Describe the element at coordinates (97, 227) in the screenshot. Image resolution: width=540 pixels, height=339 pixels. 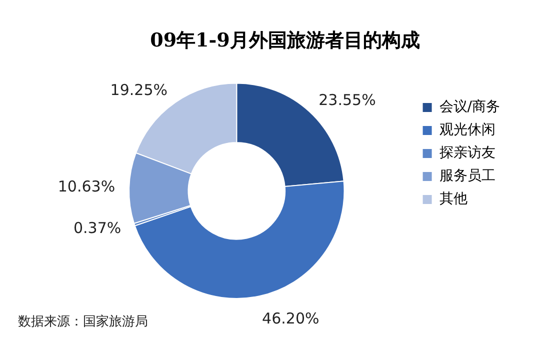
I see `data-label: 0.37%` at that location.